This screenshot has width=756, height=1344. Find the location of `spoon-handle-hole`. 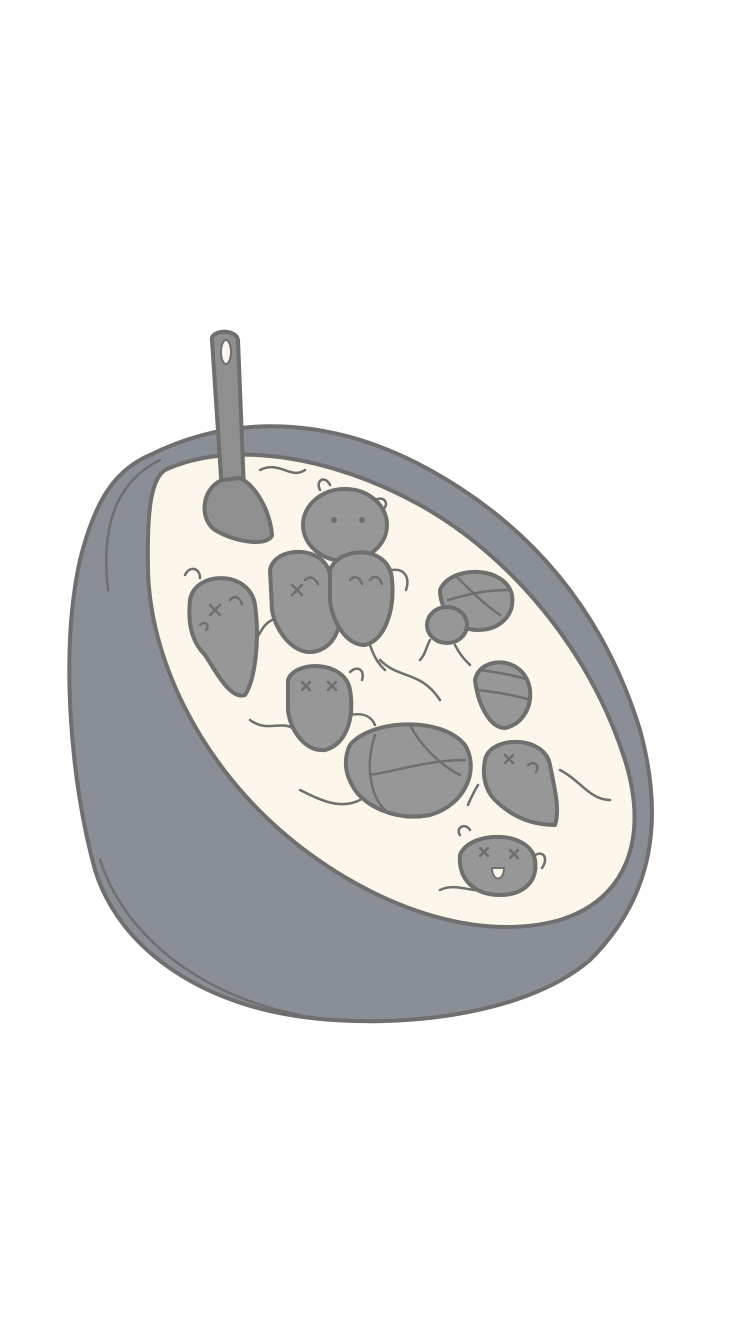

spoon-handle-hole is located at coordinates (226, 352).